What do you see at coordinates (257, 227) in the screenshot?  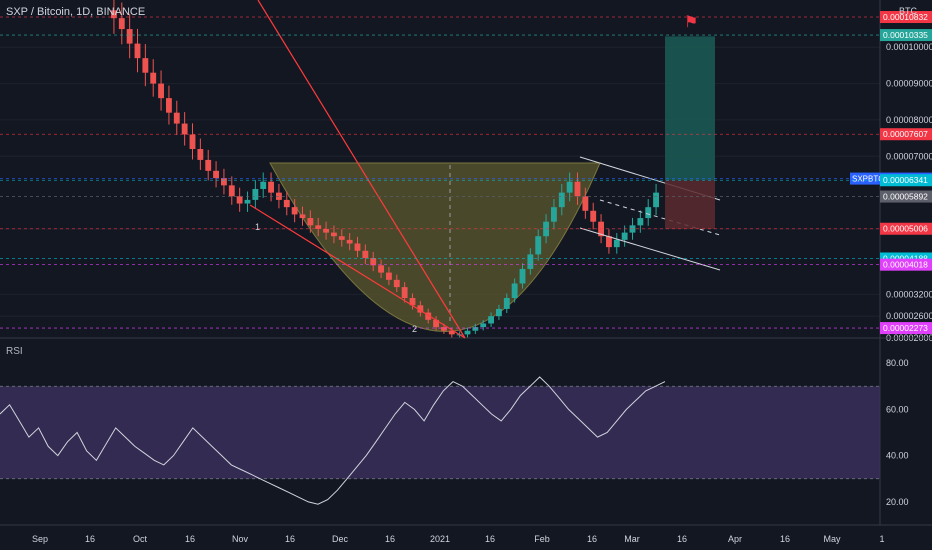 I see `annotation-label: 1` at bounding box center [257, 227].